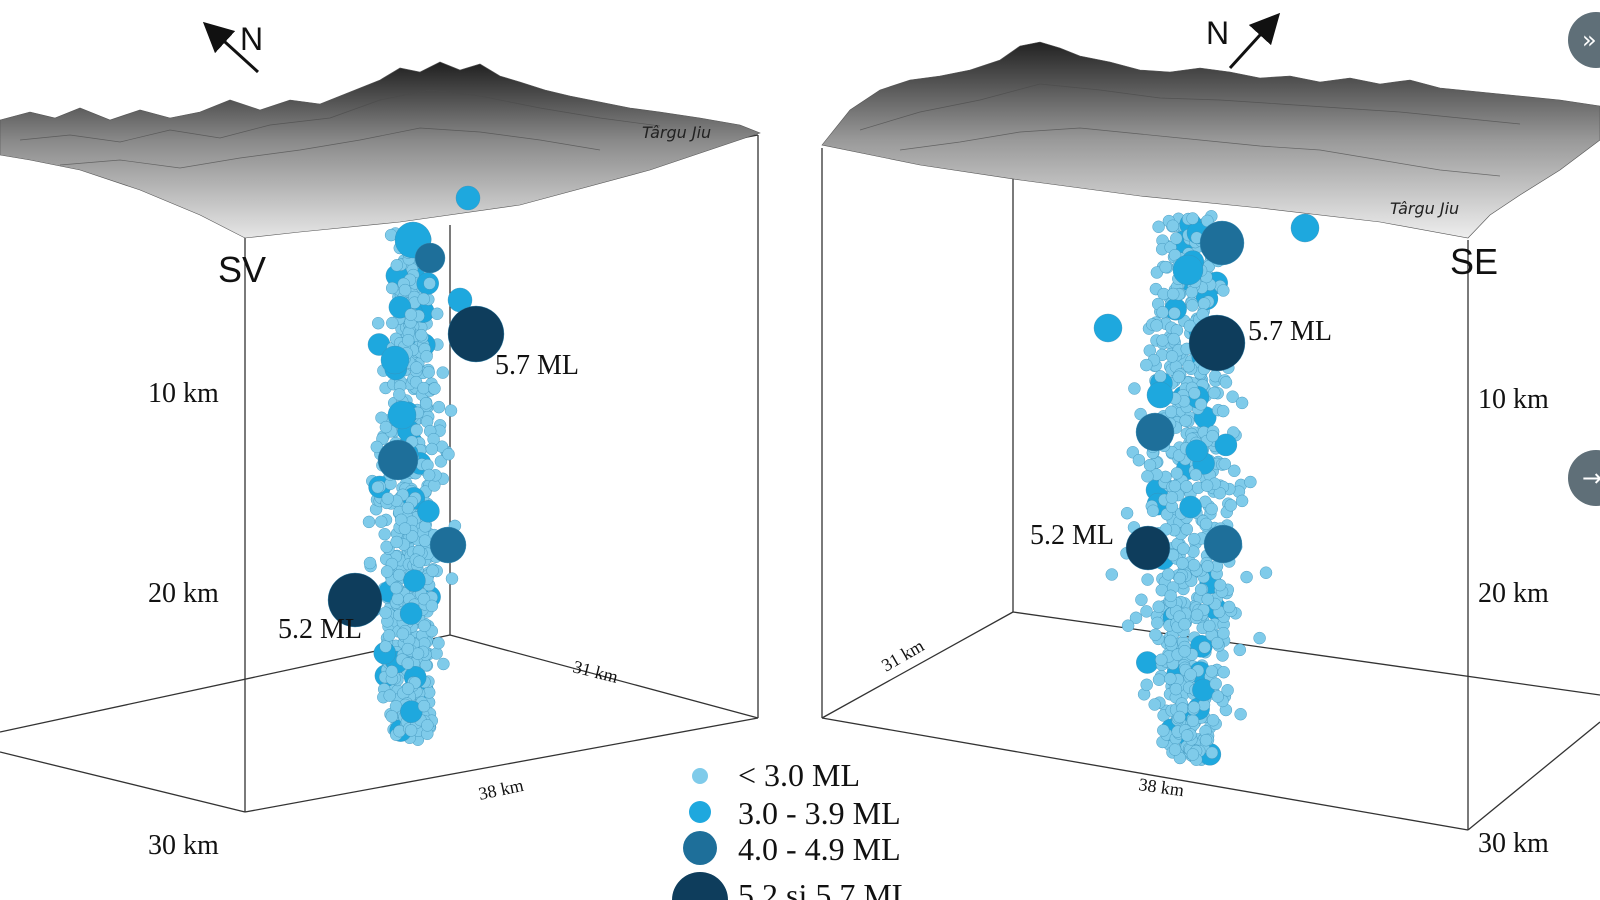 This screenshot has height=900, width=1600. Describe the element at coordinates (183, 593) in the screenshot. I see `left-depth-label-20: 20 km` at that location.